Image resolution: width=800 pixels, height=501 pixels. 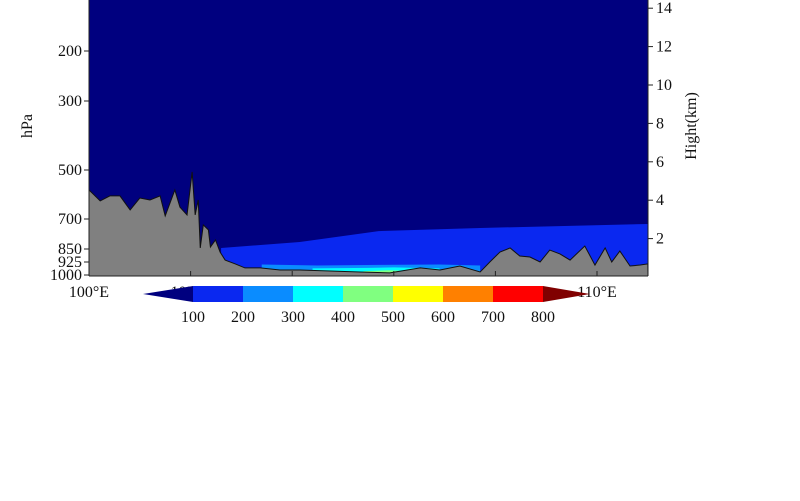 What do you see at coordinates (691, 126) in the screenshot?
I see `right-axis-label: Hight(km)` at bounding box center [691, 126].